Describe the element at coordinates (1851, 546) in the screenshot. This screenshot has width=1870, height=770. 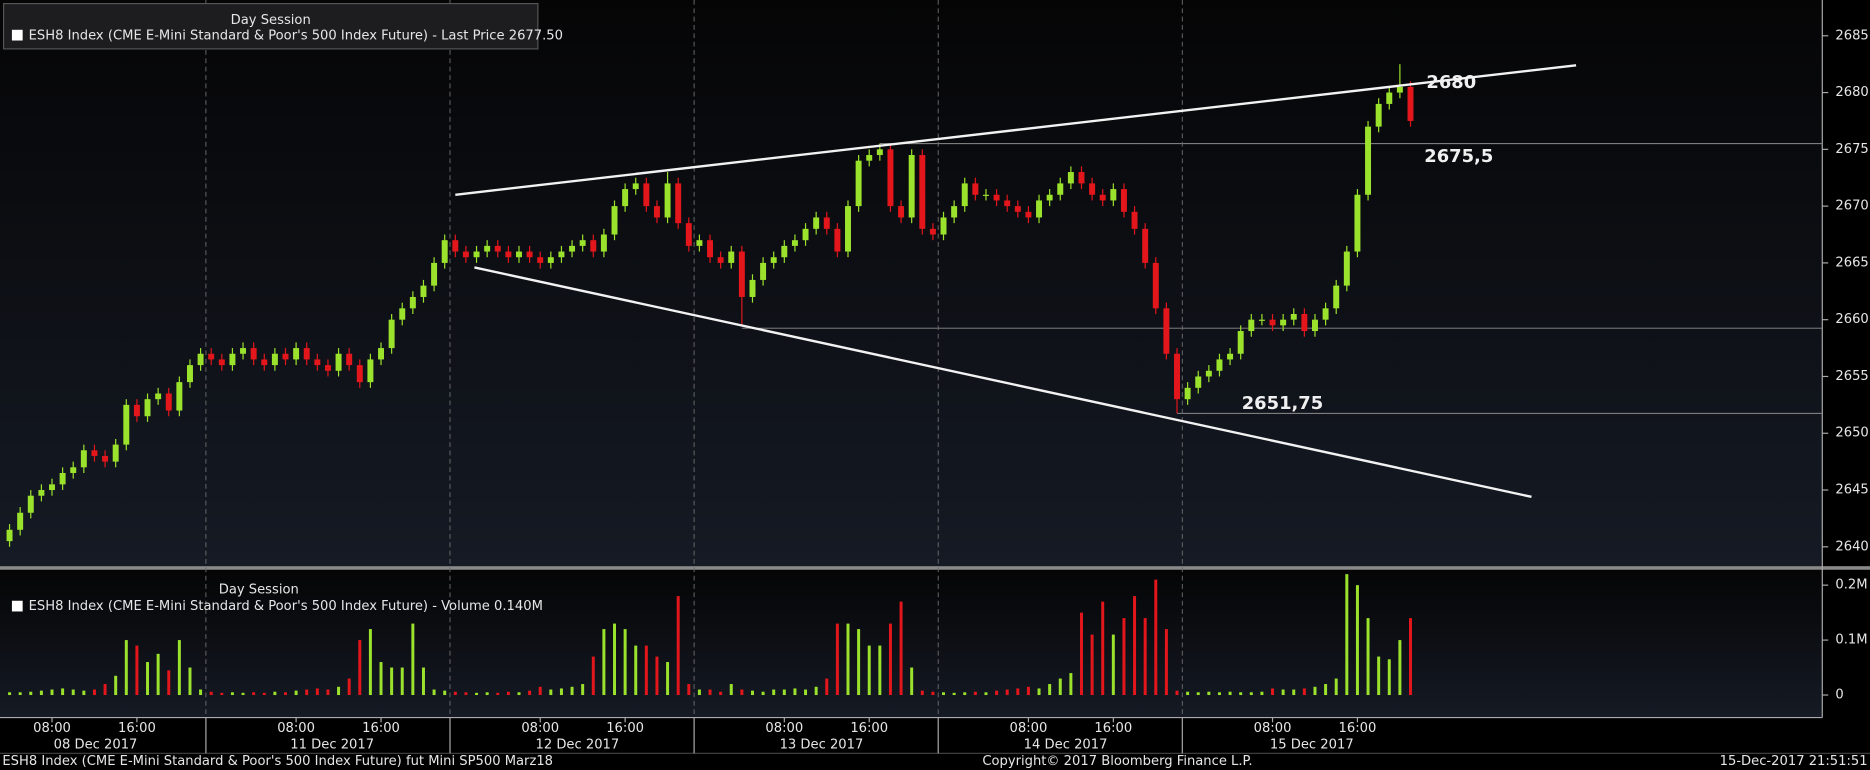
I see `y-tick-label: 2640` at that location.